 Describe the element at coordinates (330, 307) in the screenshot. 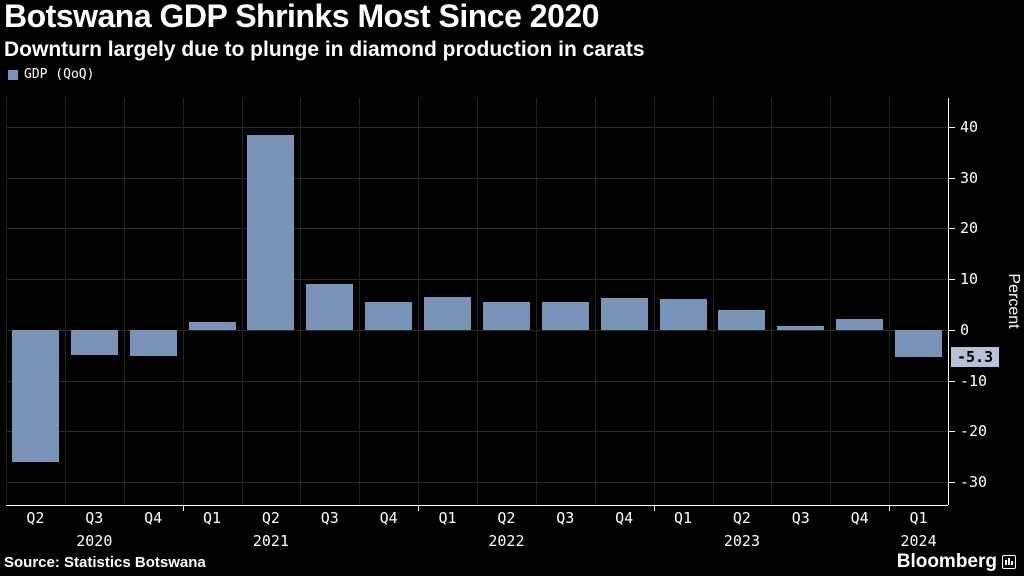

I see `bar-q3-2021` at that location.